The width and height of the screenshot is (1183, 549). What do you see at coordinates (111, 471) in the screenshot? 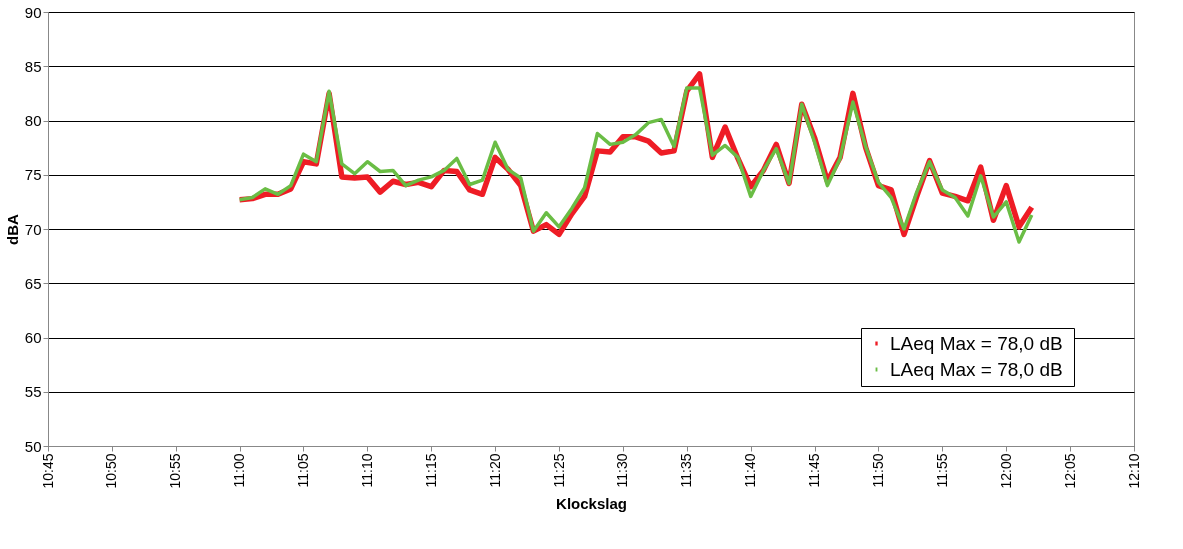
I see `x-tick-label: 10:50` at bounding box center [111, 471].